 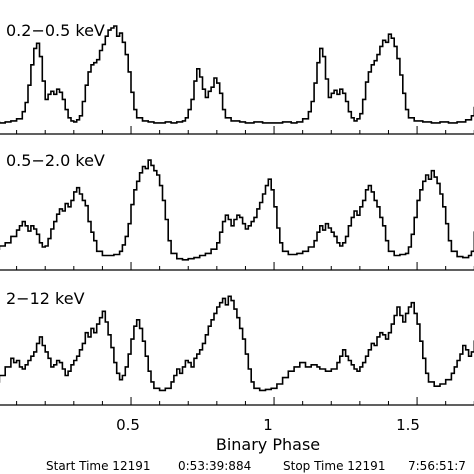 I want to click on panel-label-0.5-2.0-kev: 0.5−2.0 keV, so click(x=55, y=160).